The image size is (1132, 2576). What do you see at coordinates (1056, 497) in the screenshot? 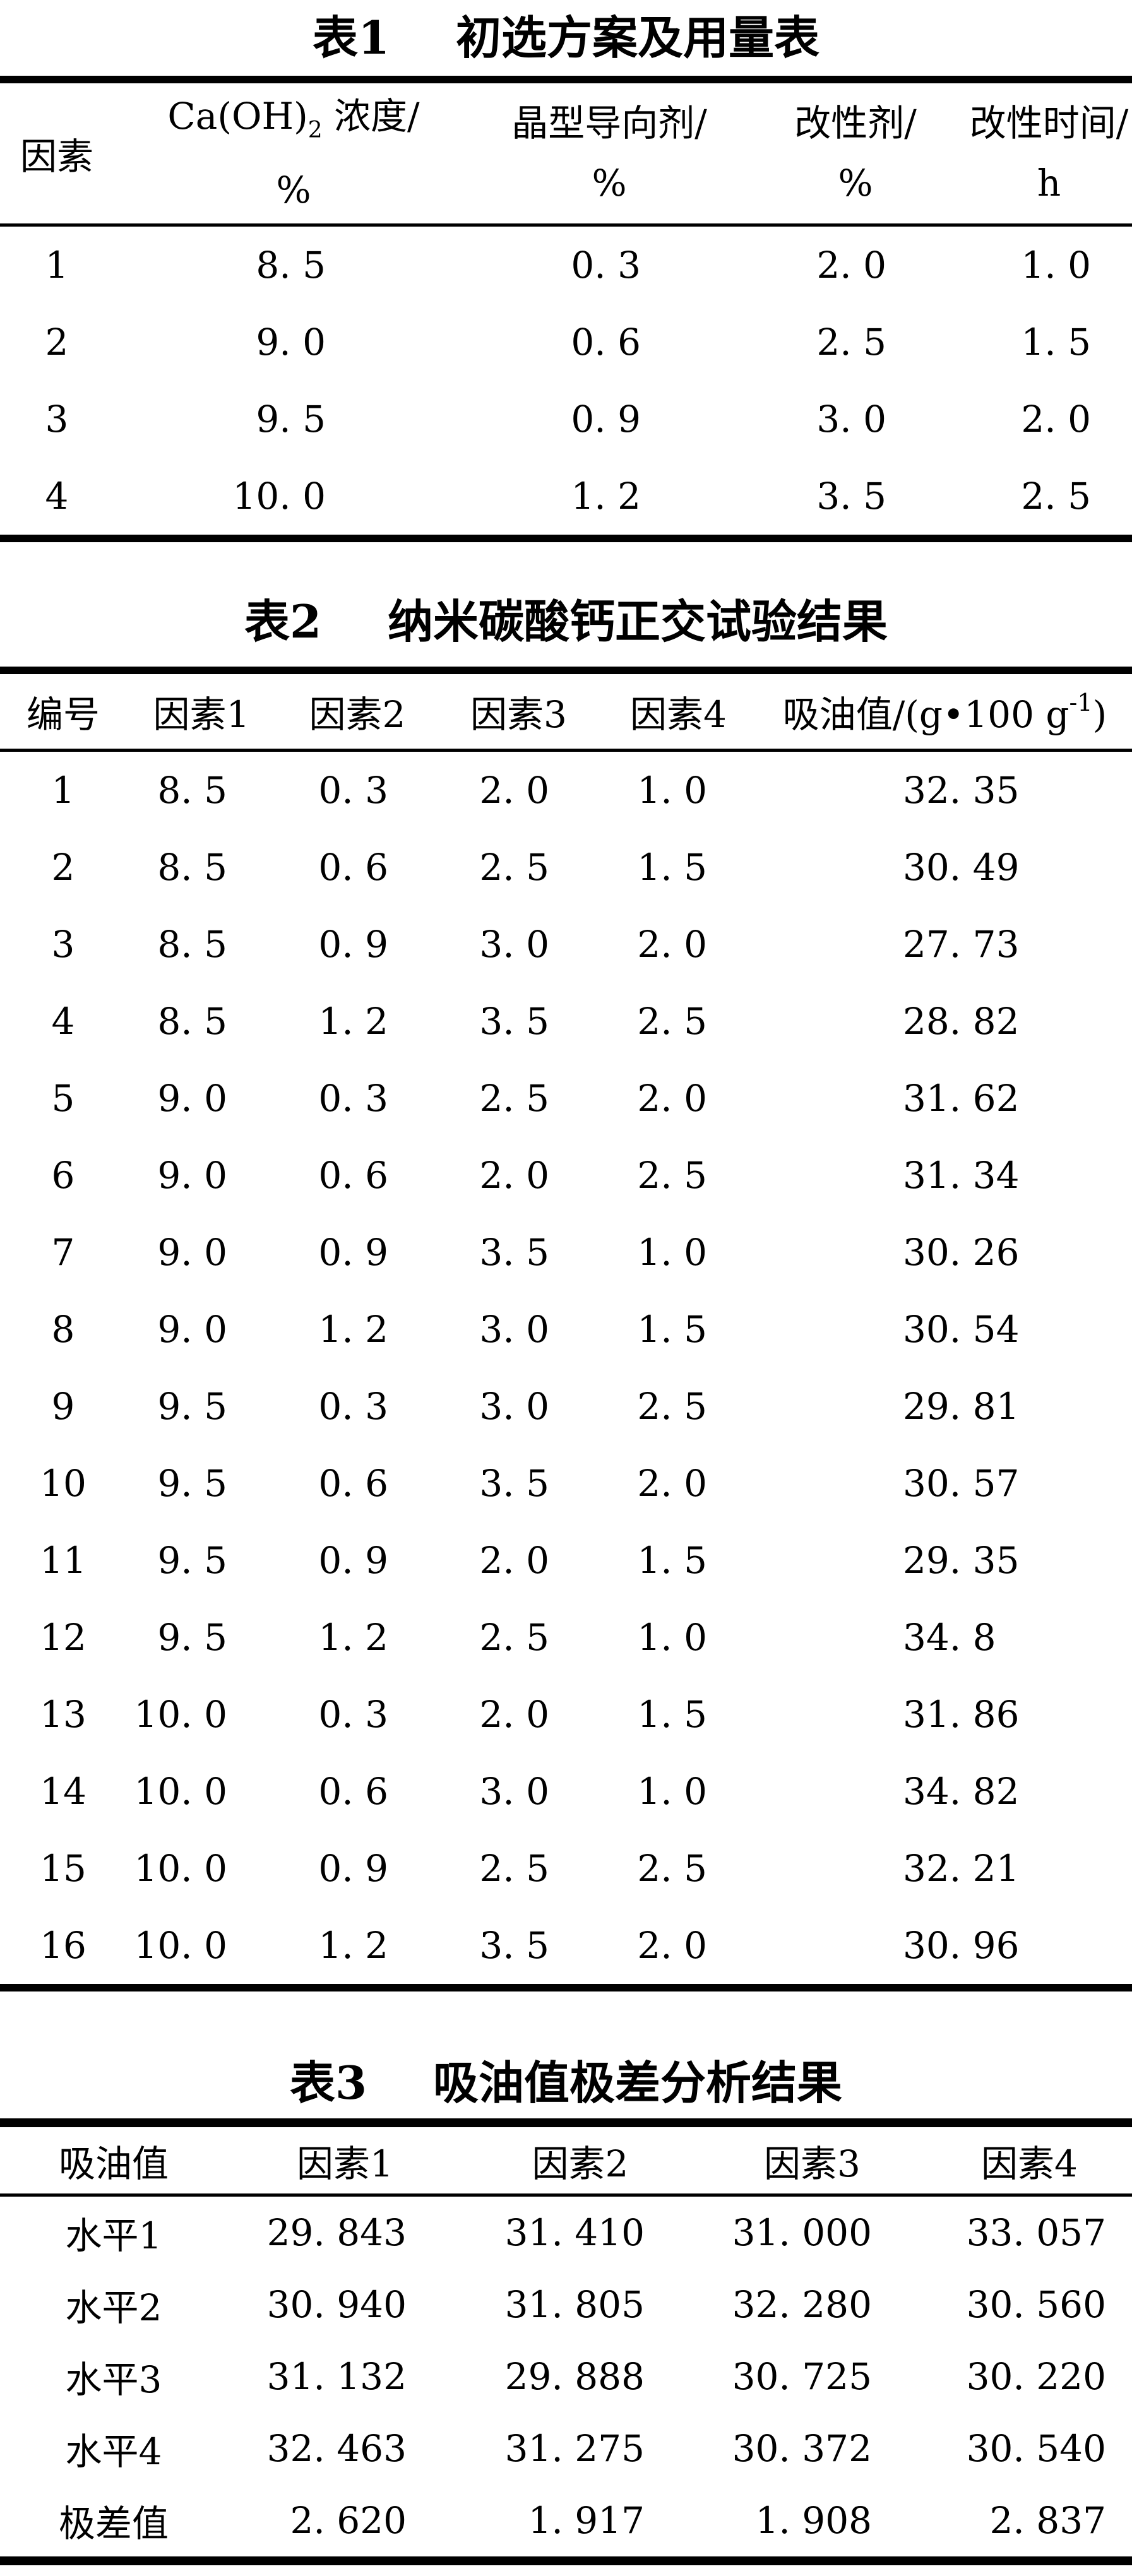
I see `cell-modify-time: 2. 5` at bounding box center [1056, 497].